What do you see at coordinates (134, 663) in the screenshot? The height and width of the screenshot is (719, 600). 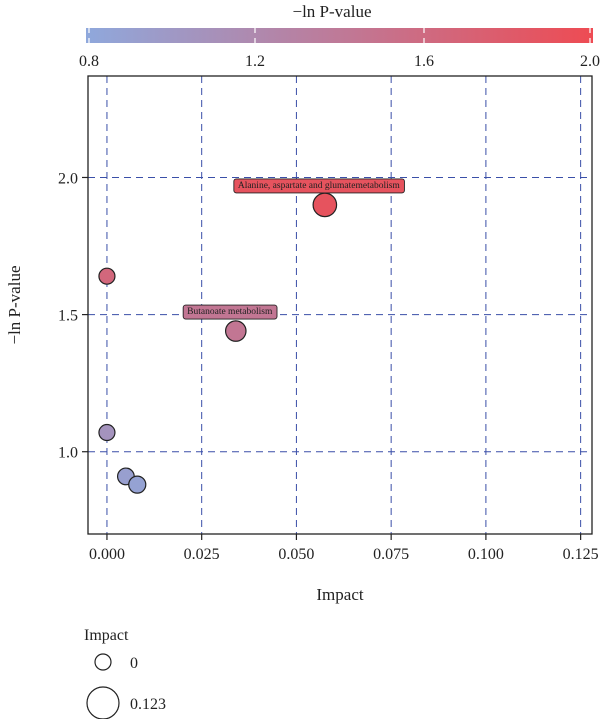 I see `size-legend-label: 0` at bounding box center [134, 663].